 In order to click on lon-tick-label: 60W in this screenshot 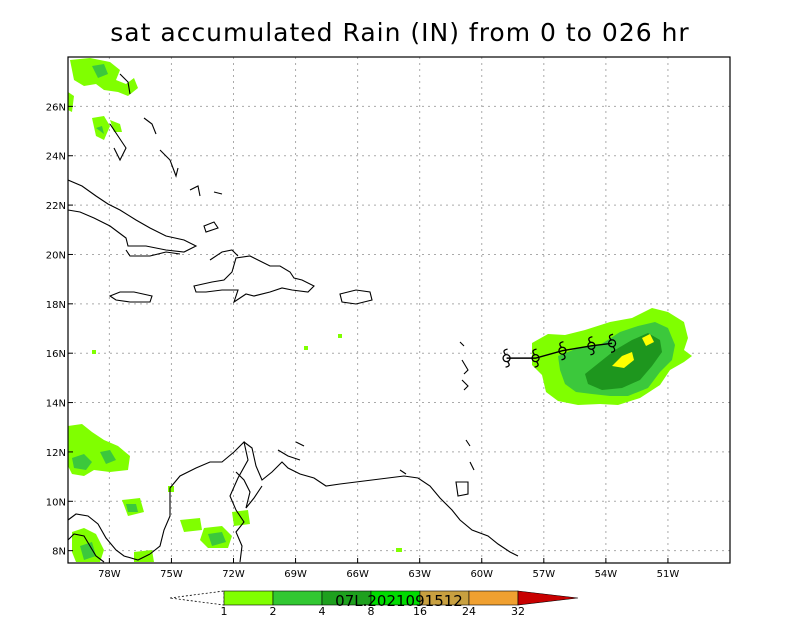, I will do `click(481, 574)`.